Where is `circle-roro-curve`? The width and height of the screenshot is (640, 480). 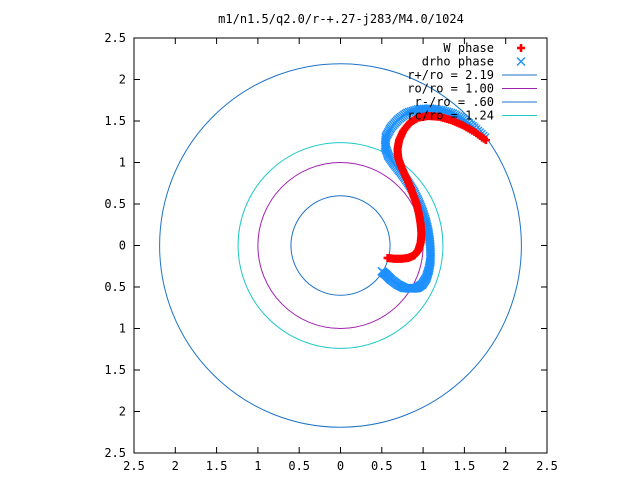 circle-roro-curve is located at coordinates (340, 245).